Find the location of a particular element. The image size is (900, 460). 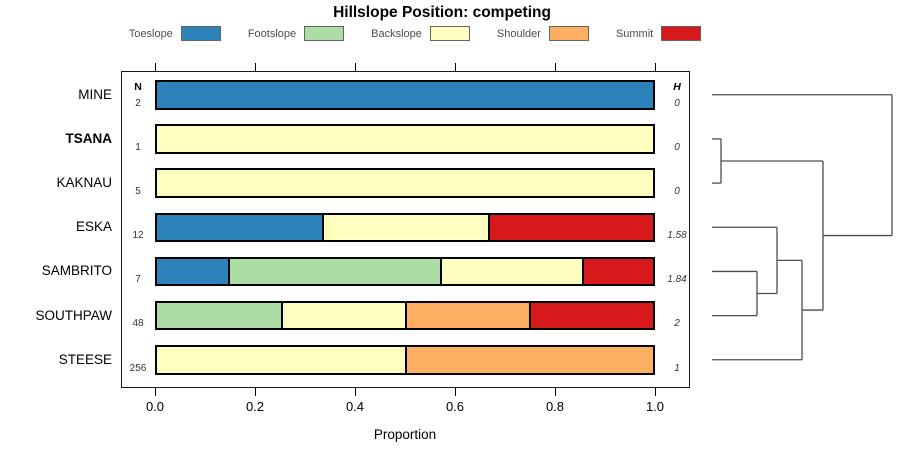

x-axis-tick-label: 0.6 is located at coordinates (455, 406).